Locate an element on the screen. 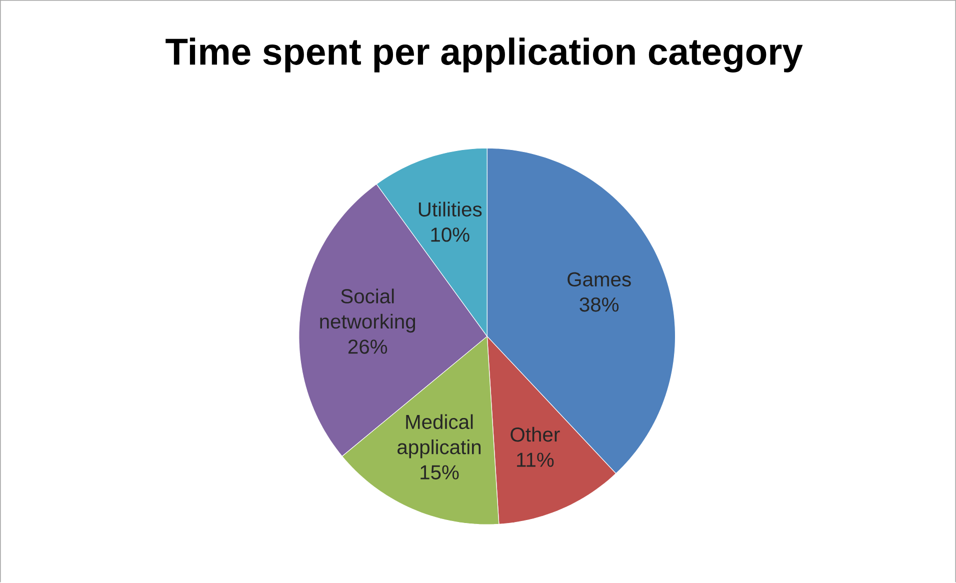 Image resolution: width=956 pixels, height=583 pixels. data-label: 15% is located at coordinates (439, 472).